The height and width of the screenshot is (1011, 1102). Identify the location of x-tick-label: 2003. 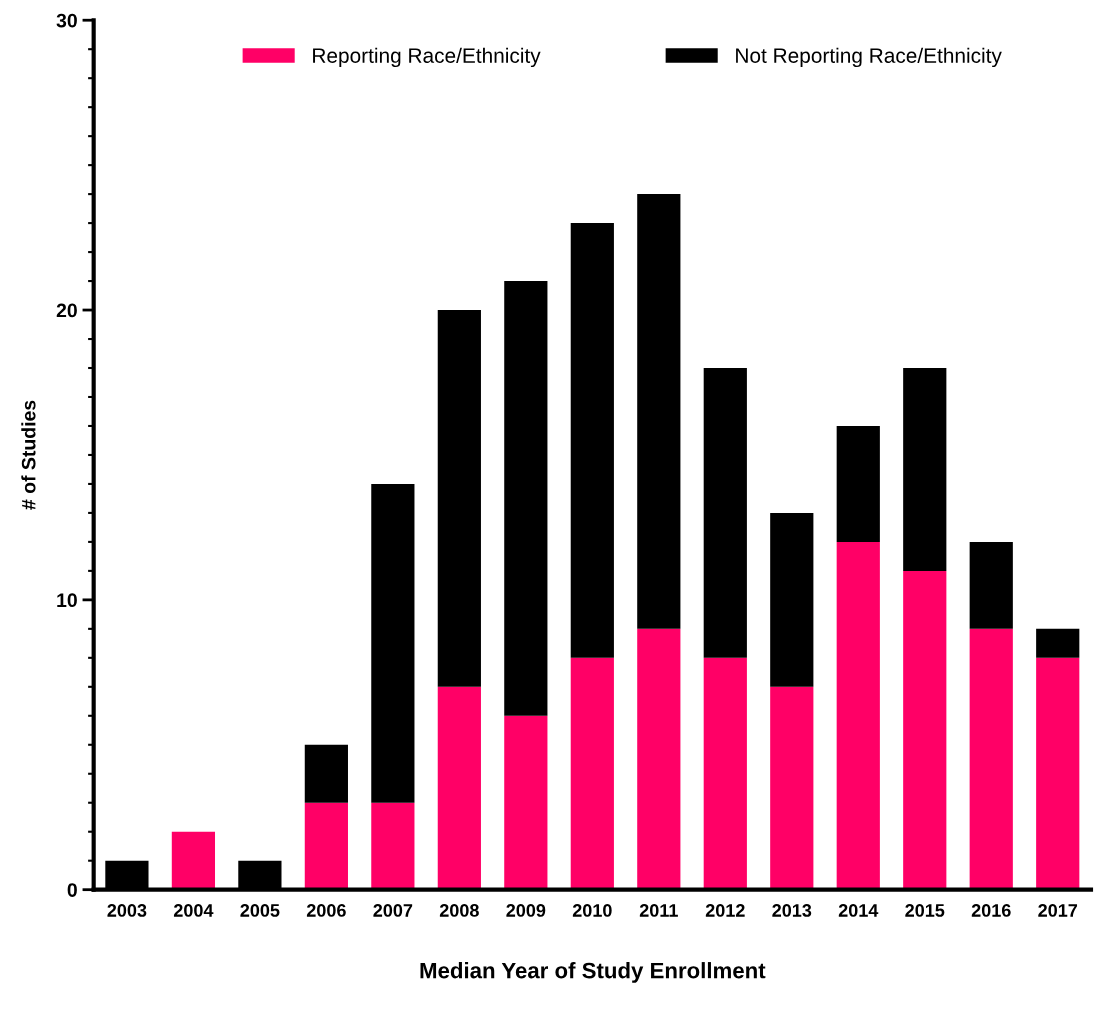
(127, 910).